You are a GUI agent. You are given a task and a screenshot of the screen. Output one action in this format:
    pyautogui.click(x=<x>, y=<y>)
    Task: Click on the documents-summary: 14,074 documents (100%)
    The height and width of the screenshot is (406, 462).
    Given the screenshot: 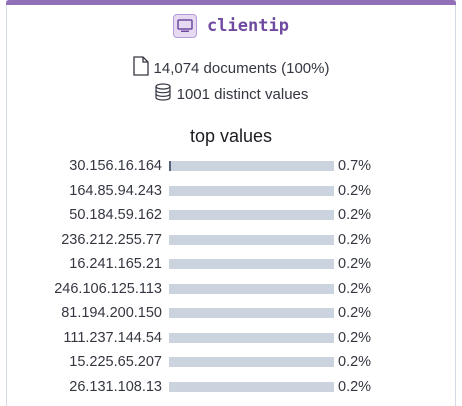 What is the action you would take?
    pyautogui.click(x=231, y=68)
    